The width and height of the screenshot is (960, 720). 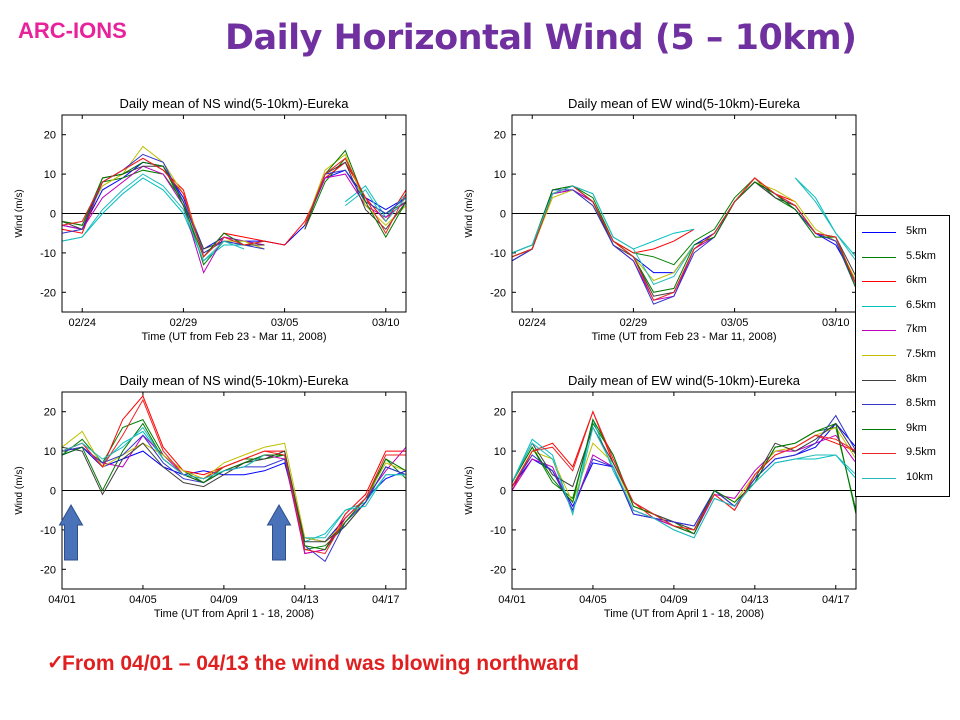 I want to click on legend-label: 9.5km, so click(x=921, y=452).